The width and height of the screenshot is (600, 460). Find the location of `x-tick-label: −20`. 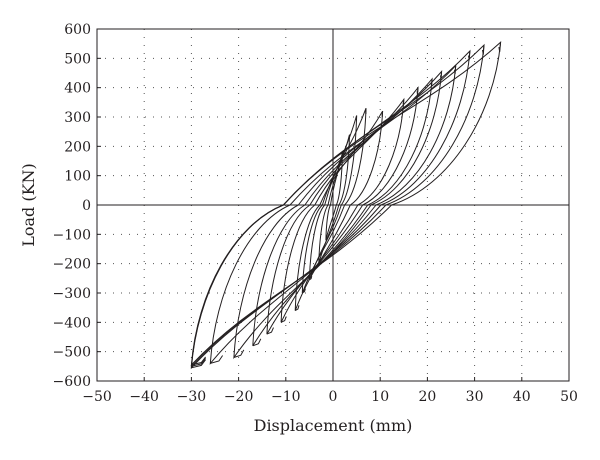

x-tick-label: −20 is located at coordinates (239, 397).